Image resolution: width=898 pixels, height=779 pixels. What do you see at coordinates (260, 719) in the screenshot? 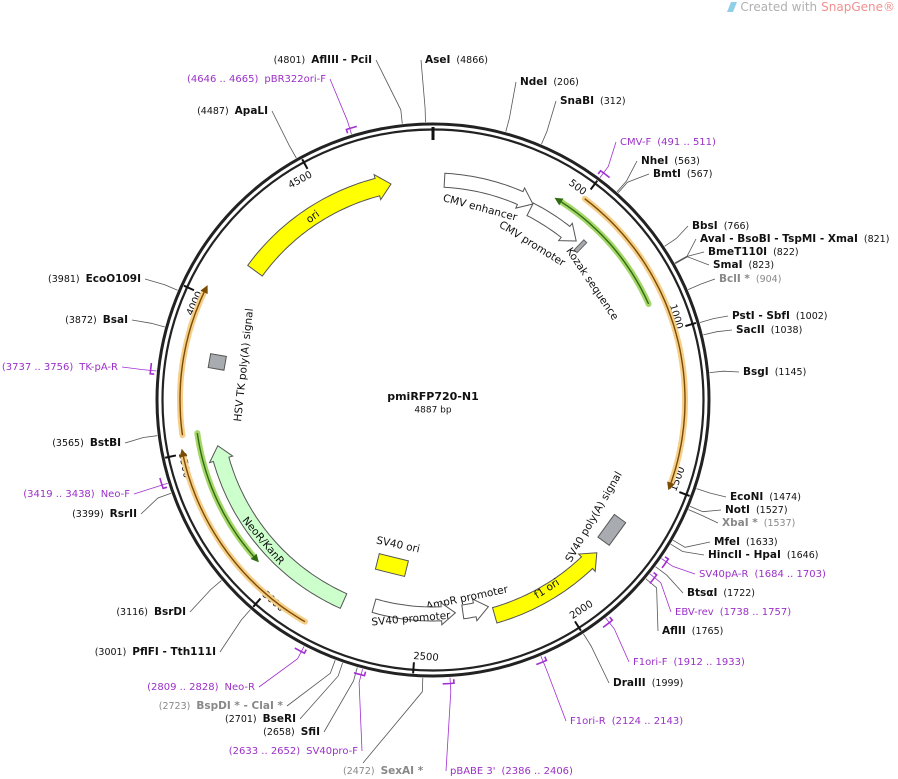
I see `site-label: (2701) BseRI` at bounding box center [260, 719].